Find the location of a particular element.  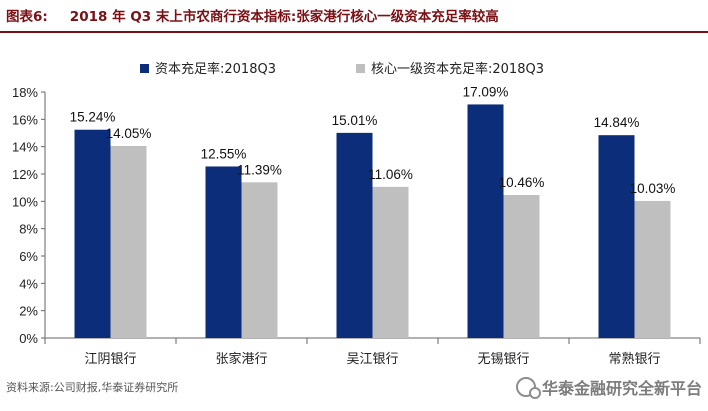

source-note: 资料来源:公司财报,华泰证券研究所 is located at coordinates (92, 387).